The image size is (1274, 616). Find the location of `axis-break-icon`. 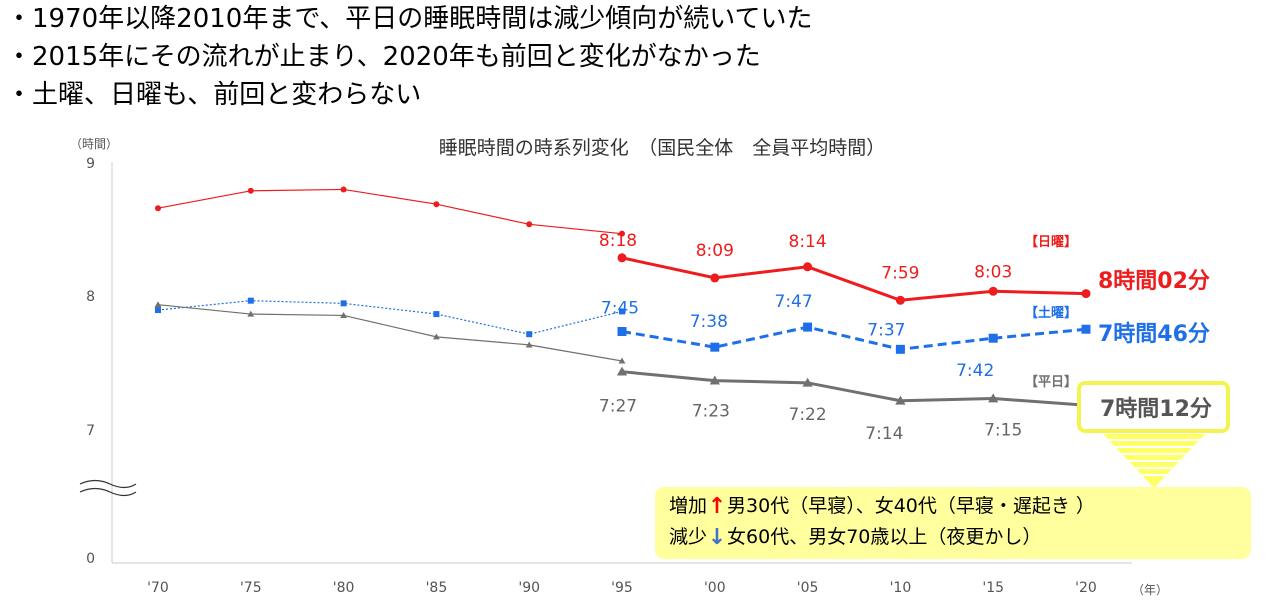

axis-break-icon is located at coordinates (108, 488).